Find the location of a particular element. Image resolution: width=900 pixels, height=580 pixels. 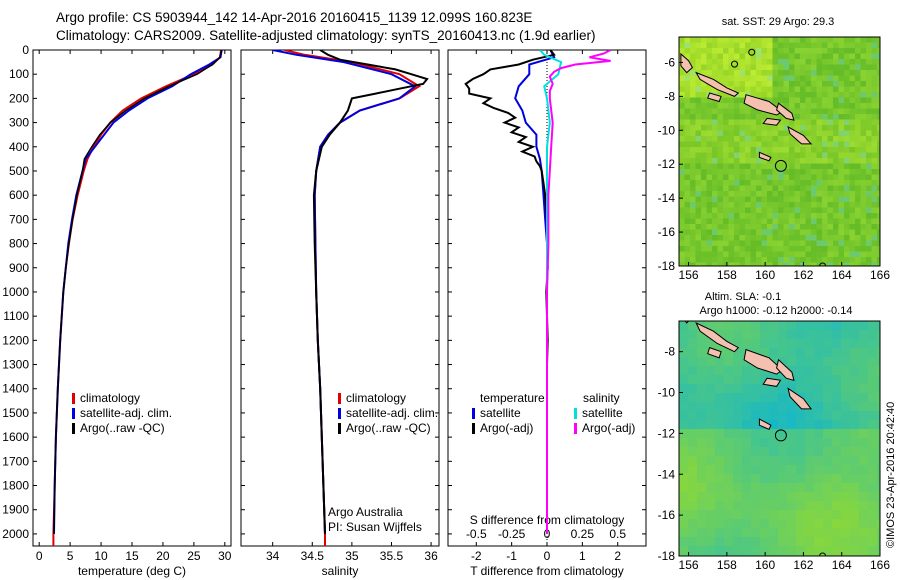

island is located at coordinates (765, 424).